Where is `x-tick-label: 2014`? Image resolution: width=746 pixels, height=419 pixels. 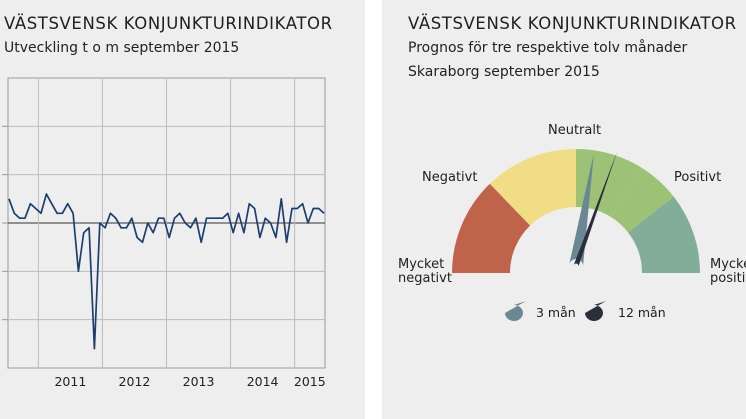
x-tick-label: 2014 is located at coordinates (263, 381).